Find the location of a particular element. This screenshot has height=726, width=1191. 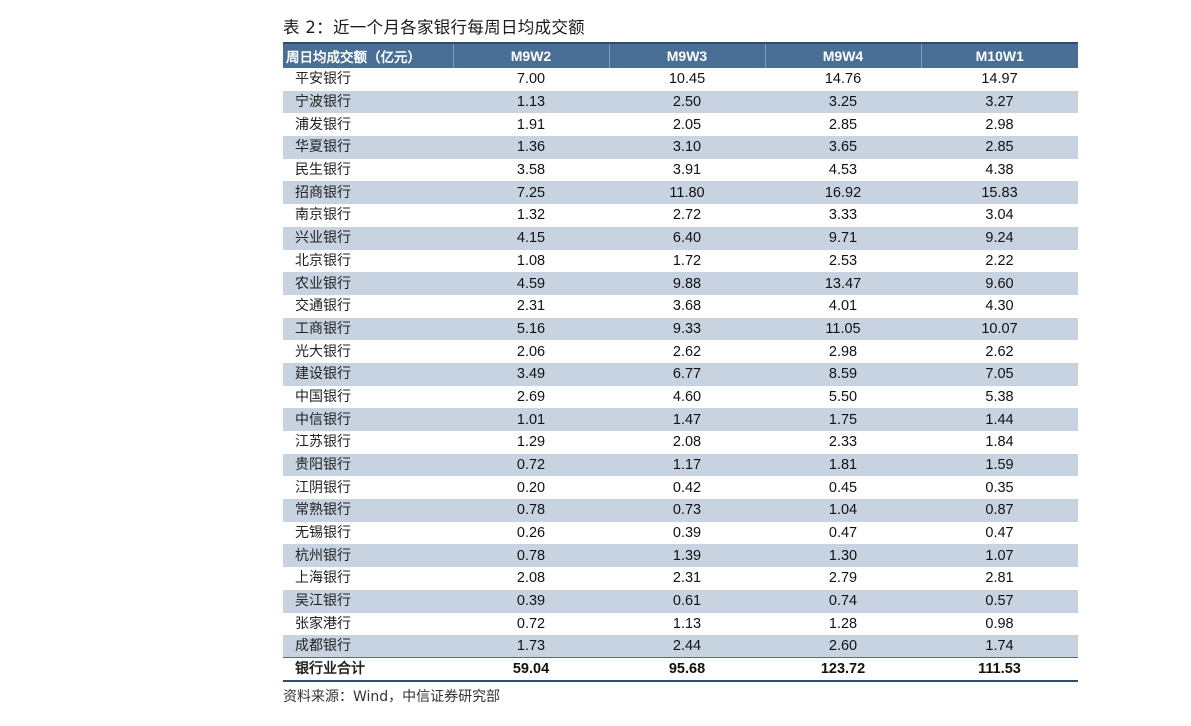

table-title: 表 2：近一个月各家银行每周日均成交额 is located at coordinates (434, 27).